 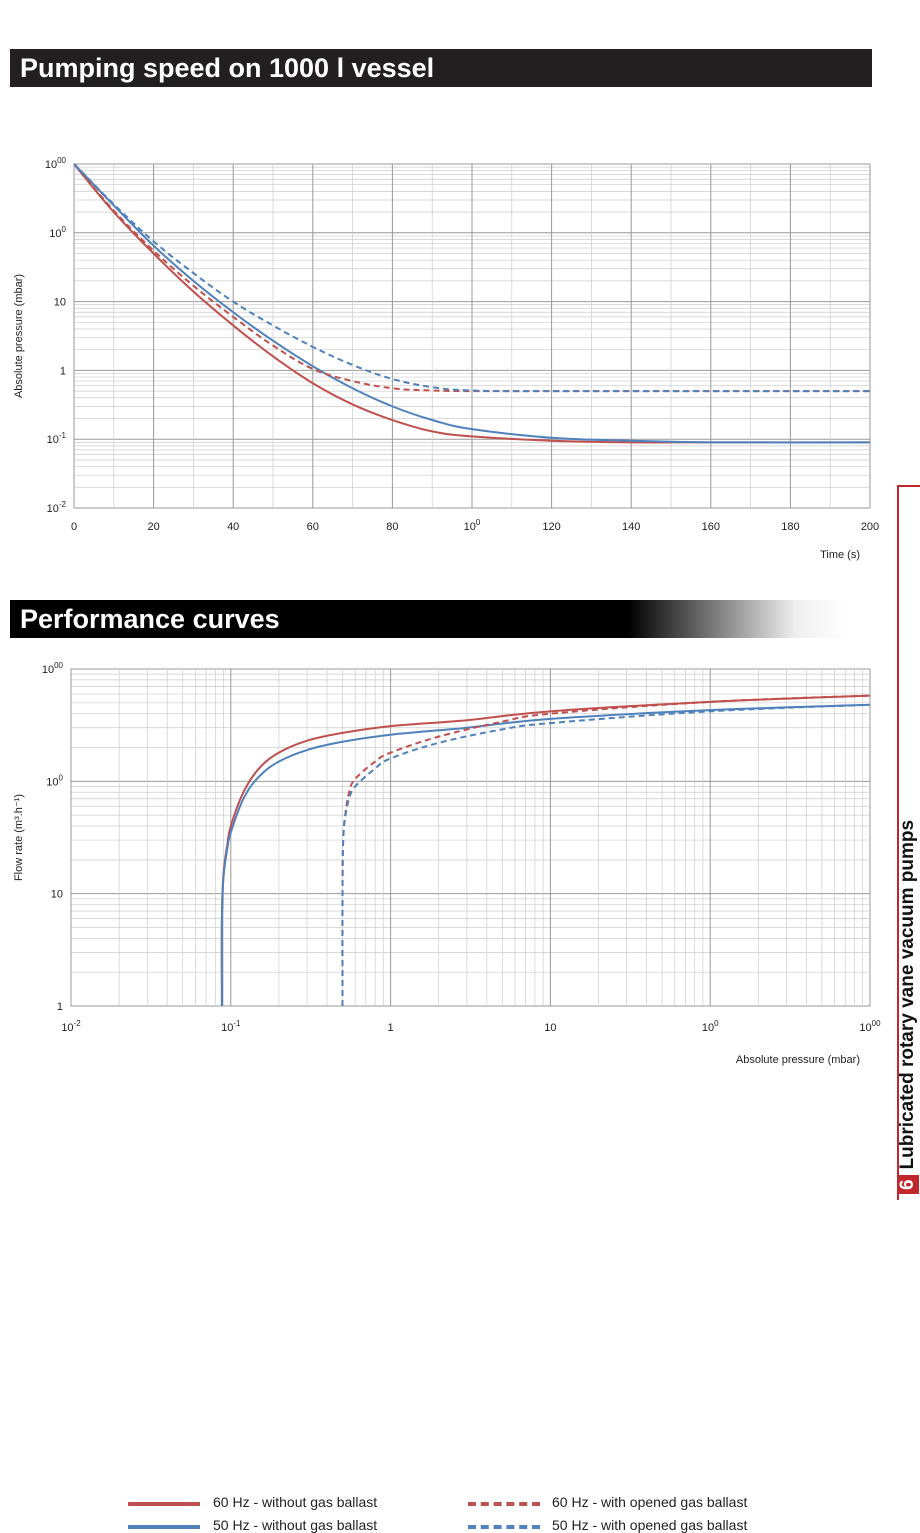 What do you see at coordinates (870, 527) in the screenshot?
I see `x-tick-label: 200` at bounding box center [870, 527].